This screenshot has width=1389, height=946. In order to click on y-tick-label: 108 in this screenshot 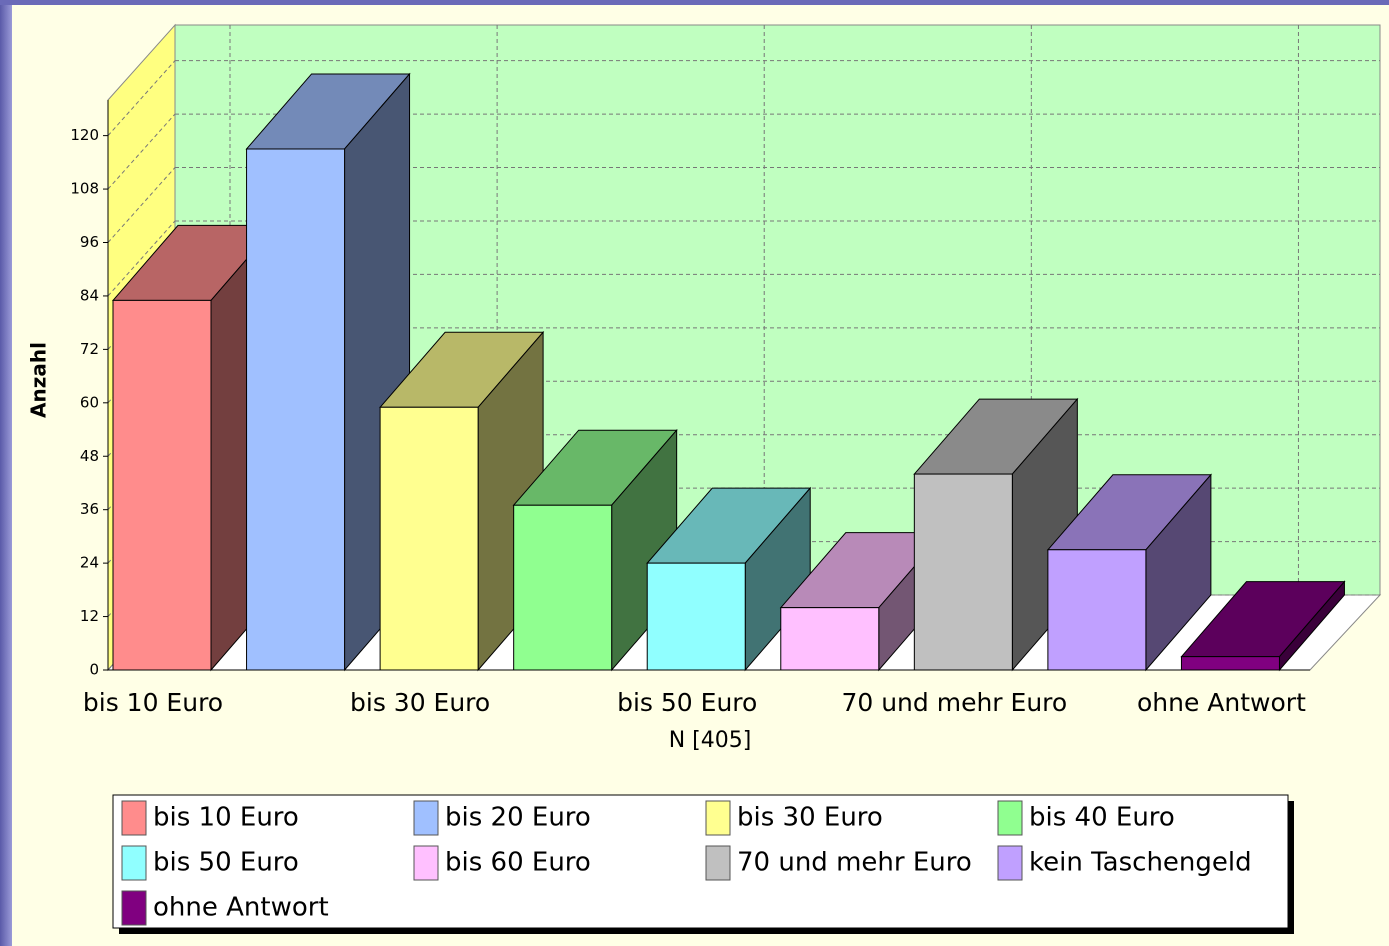, I will do `click(84, 189)`.